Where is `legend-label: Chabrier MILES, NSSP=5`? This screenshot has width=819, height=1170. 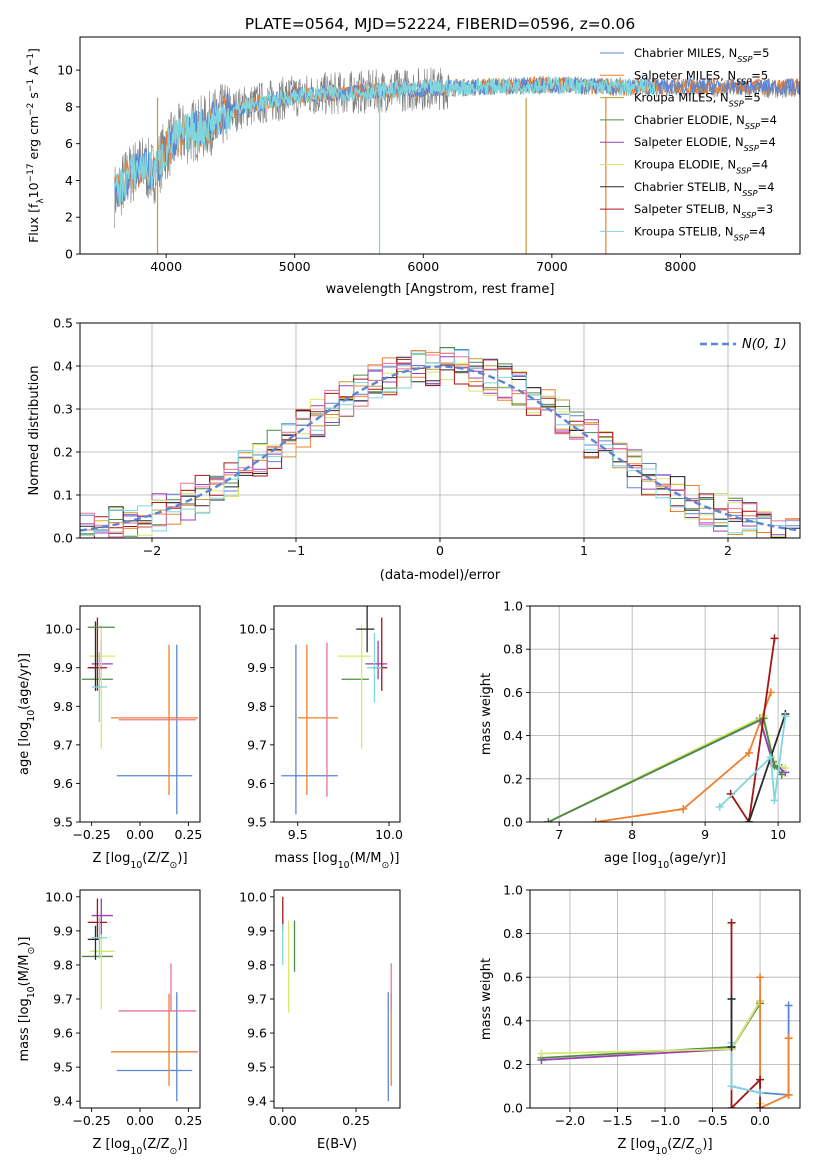 legend-label: Chabrier MILES, NSSP=5 is located at coordinates (701, 55).